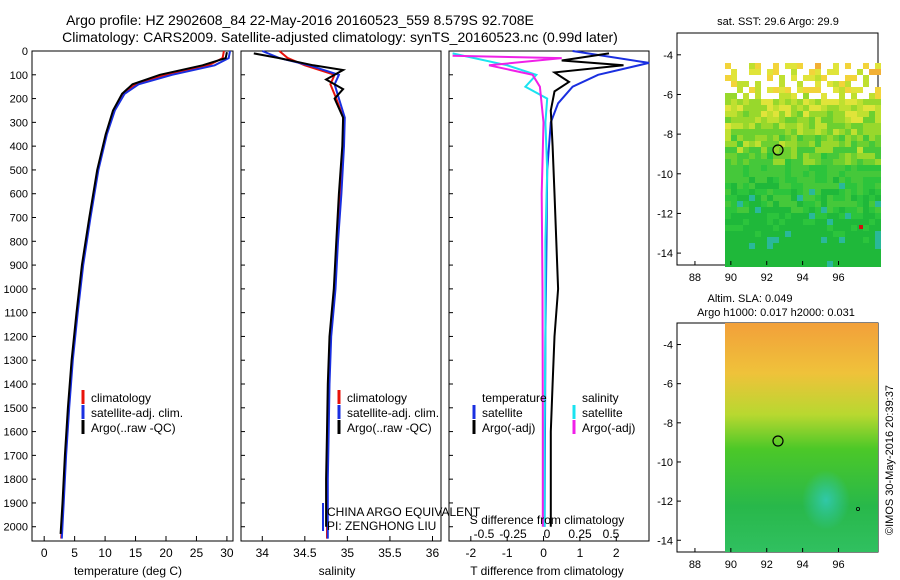 The height and width of the screenshot is (580, 900). Describe the element at coordinates (858, 508) in the screenshot. I see `sla-small-marker` at that location.